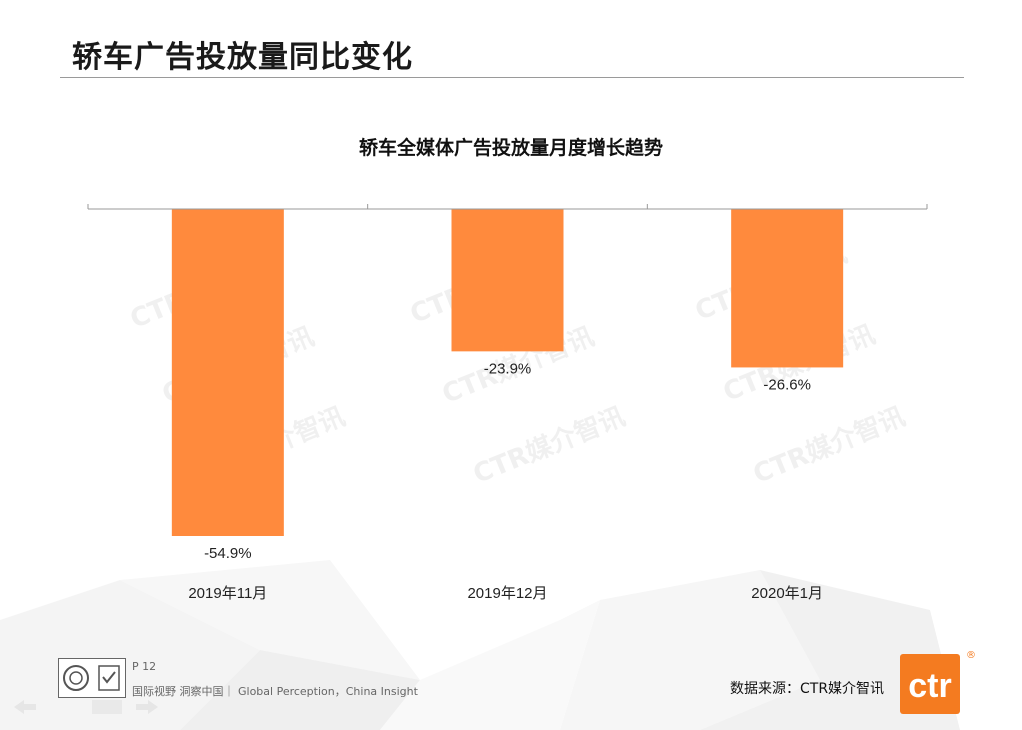  Describe the element at coordinates (507, 593) in the screenshot. I see `category-label: 2019年12月` at that location.